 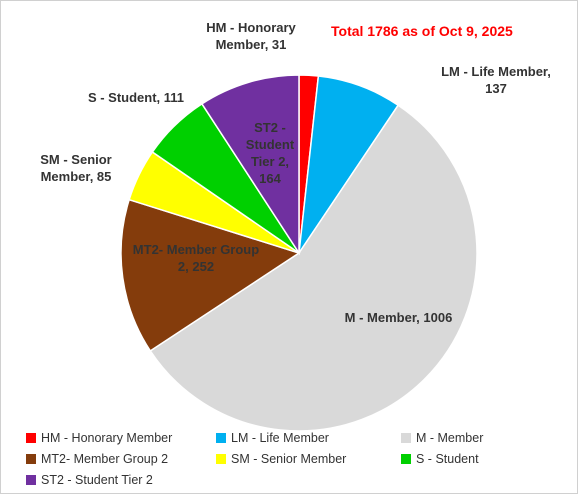 What do you see at coordinates (270, 153) in the screenshot?
I see `data-label: ST2 - Student Tier 2, 164` at bounding box center [270, 153].